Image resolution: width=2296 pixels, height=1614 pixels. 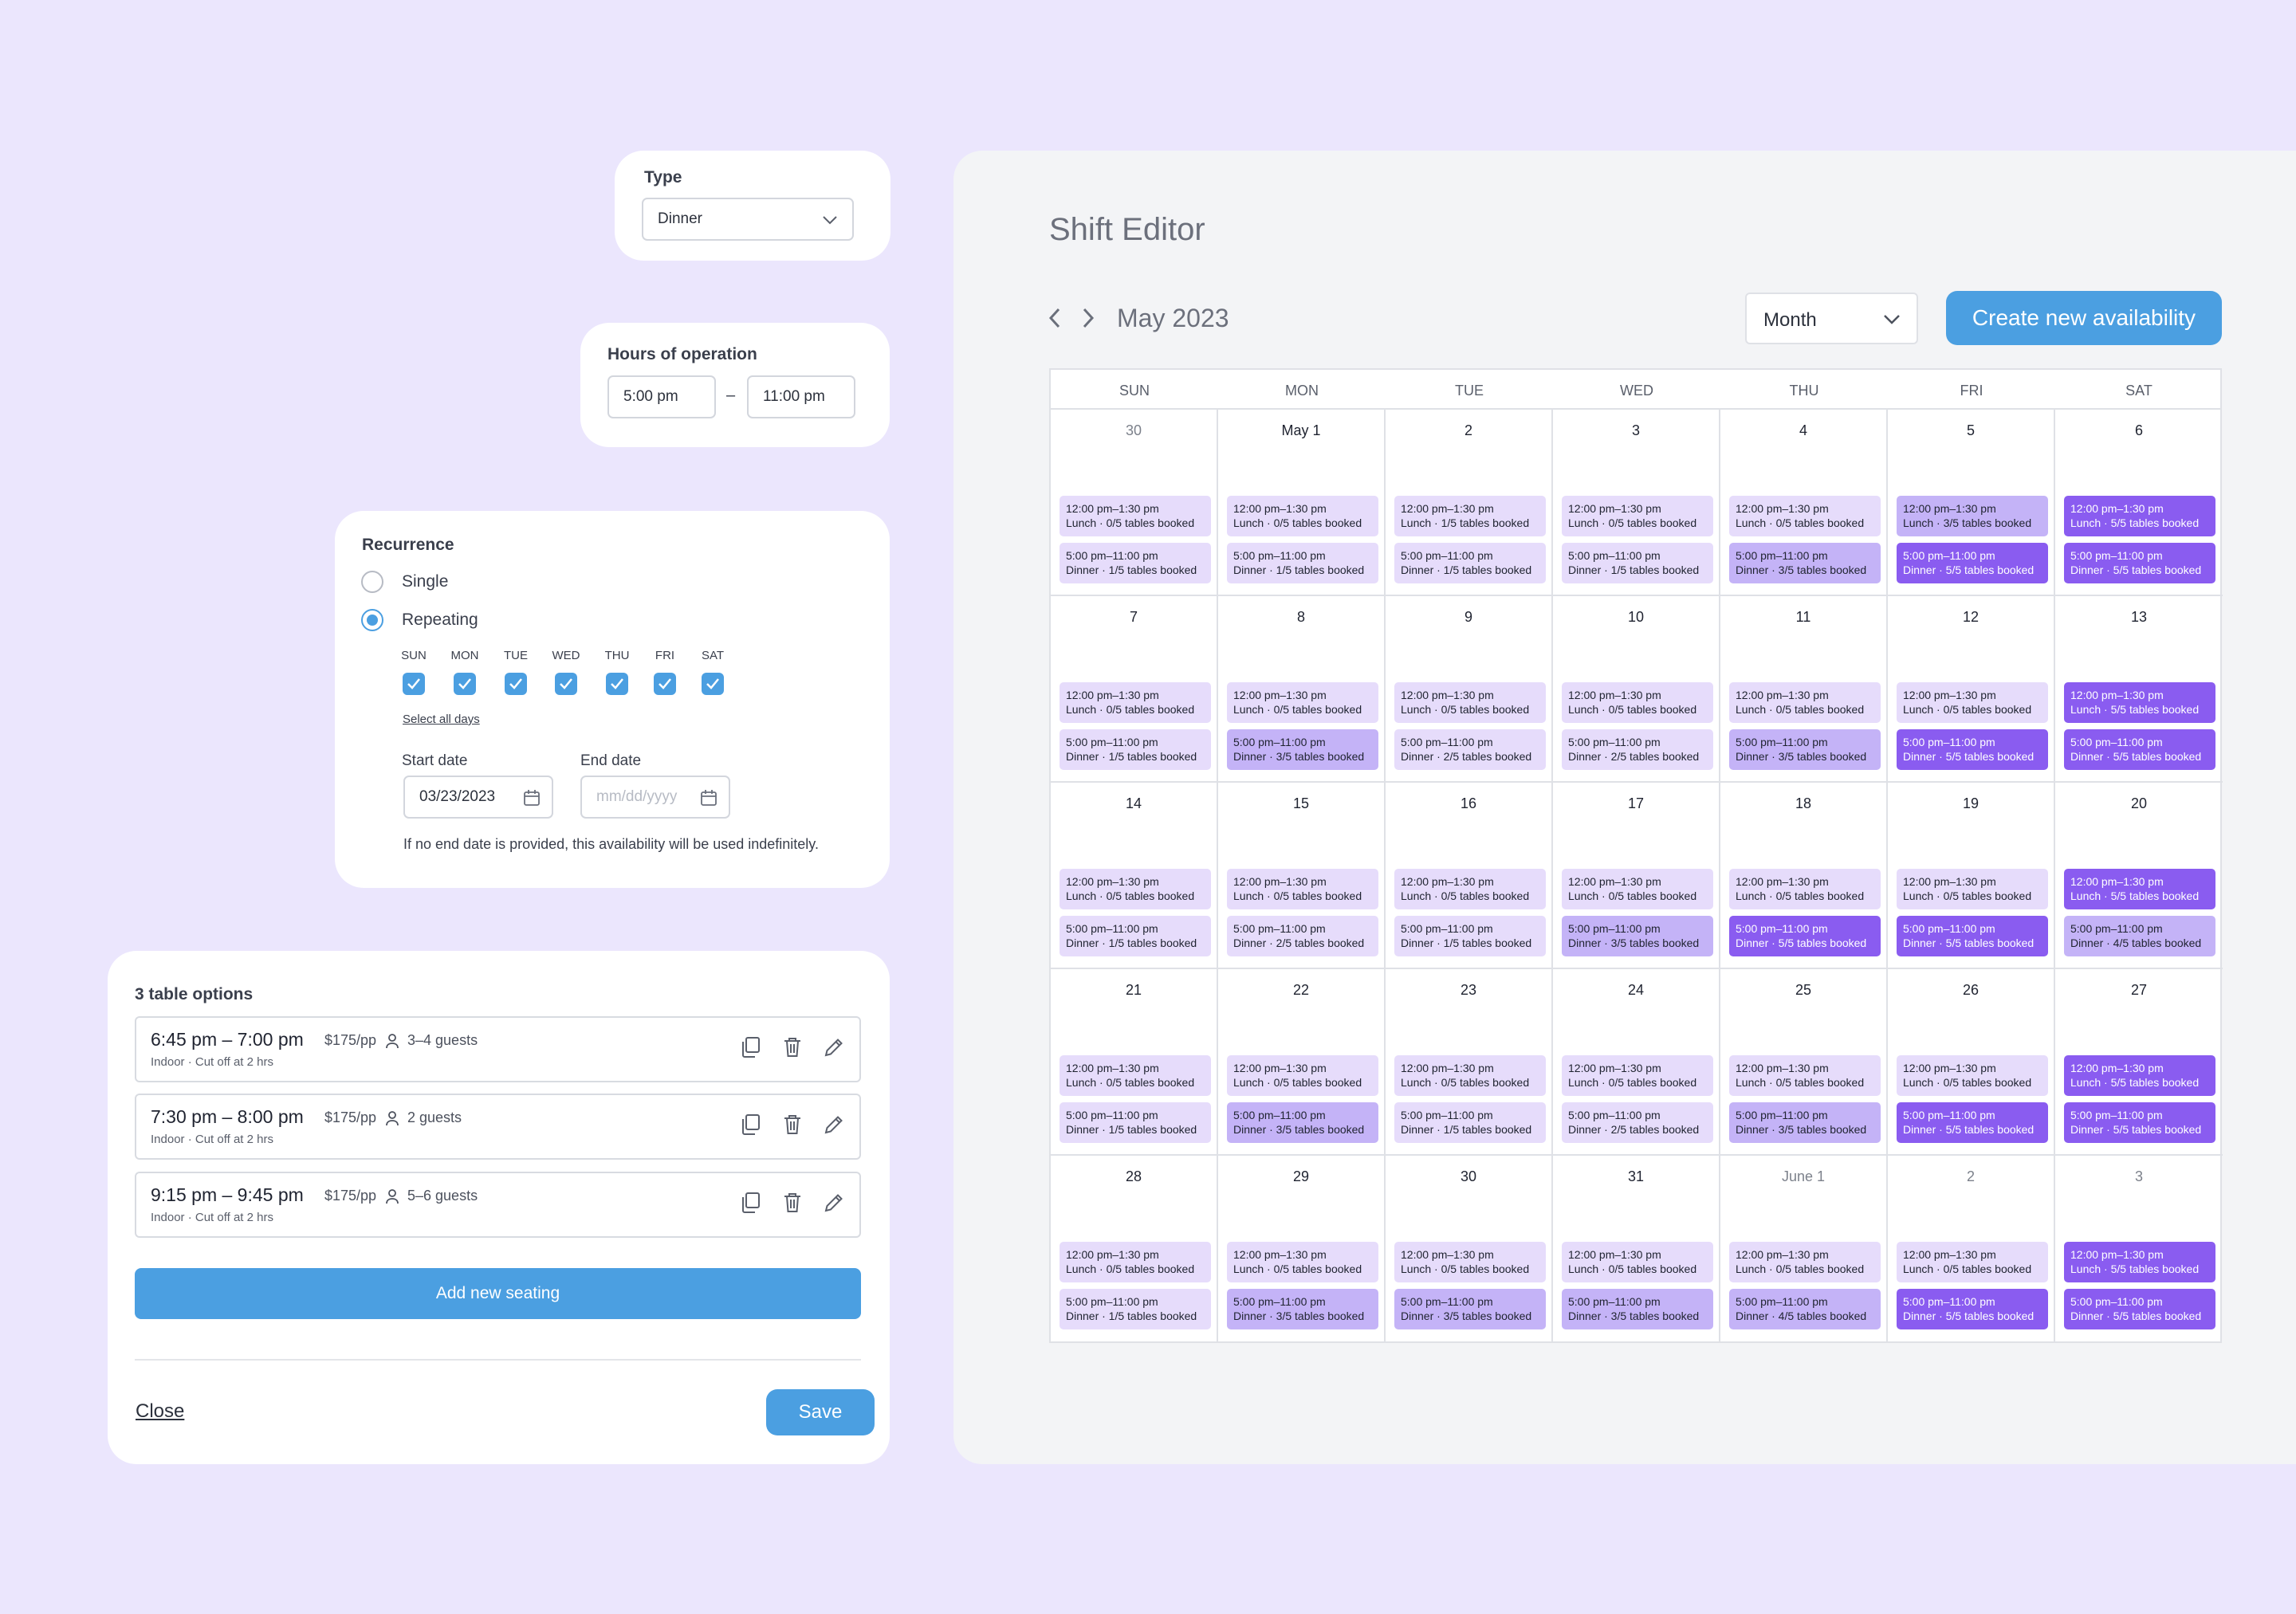 I want to click on day-checkbox-sat, so click(x=713, y=684).